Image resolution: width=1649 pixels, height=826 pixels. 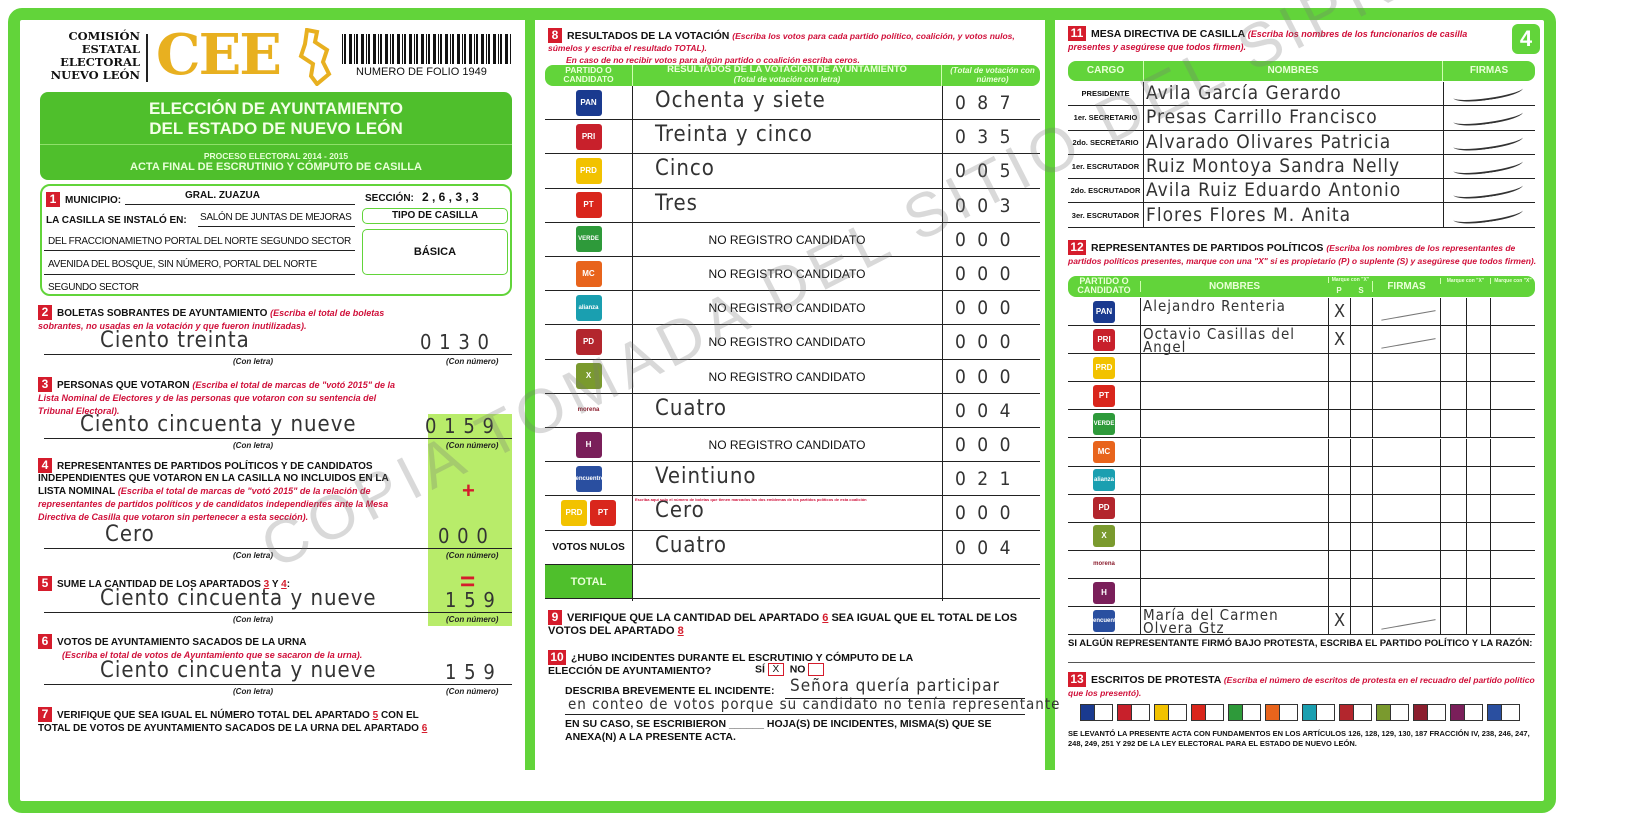 What do you see at coordinates (588, 410) in the screenshot?
I see `party-logo: morena` at bounding box center [588, 410].